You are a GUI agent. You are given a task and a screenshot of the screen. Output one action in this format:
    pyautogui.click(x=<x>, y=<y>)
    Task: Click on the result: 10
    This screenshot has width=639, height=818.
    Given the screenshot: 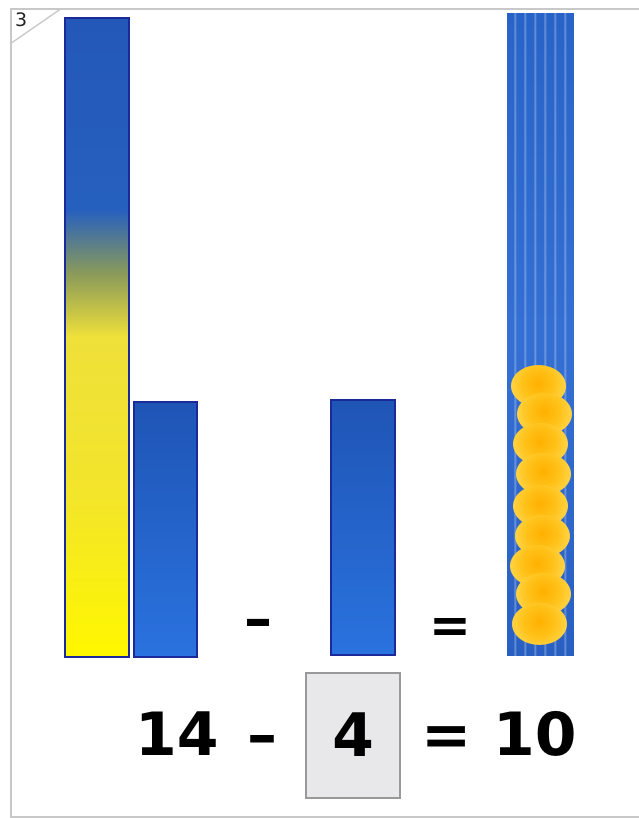 What is the action you would take?
    pyautogui.click(x=535, y=735)
    